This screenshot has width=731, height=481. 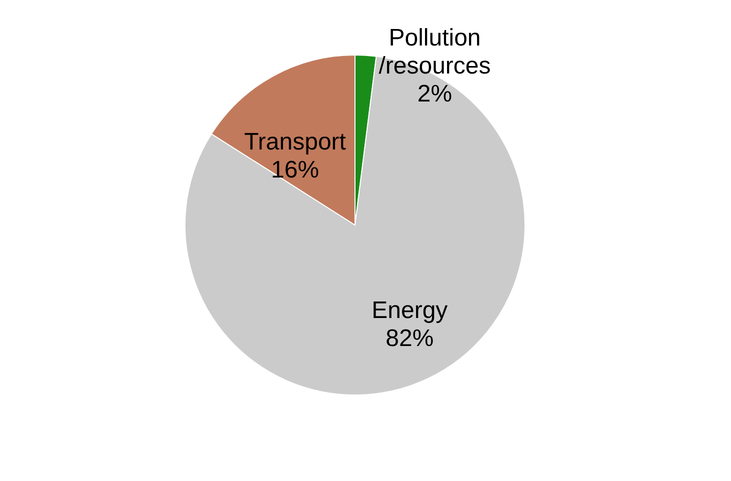 What do you see at coordinates (410, 338) in the screenshot?
I see `data-label: 82%` at bounding box center [410, 338].